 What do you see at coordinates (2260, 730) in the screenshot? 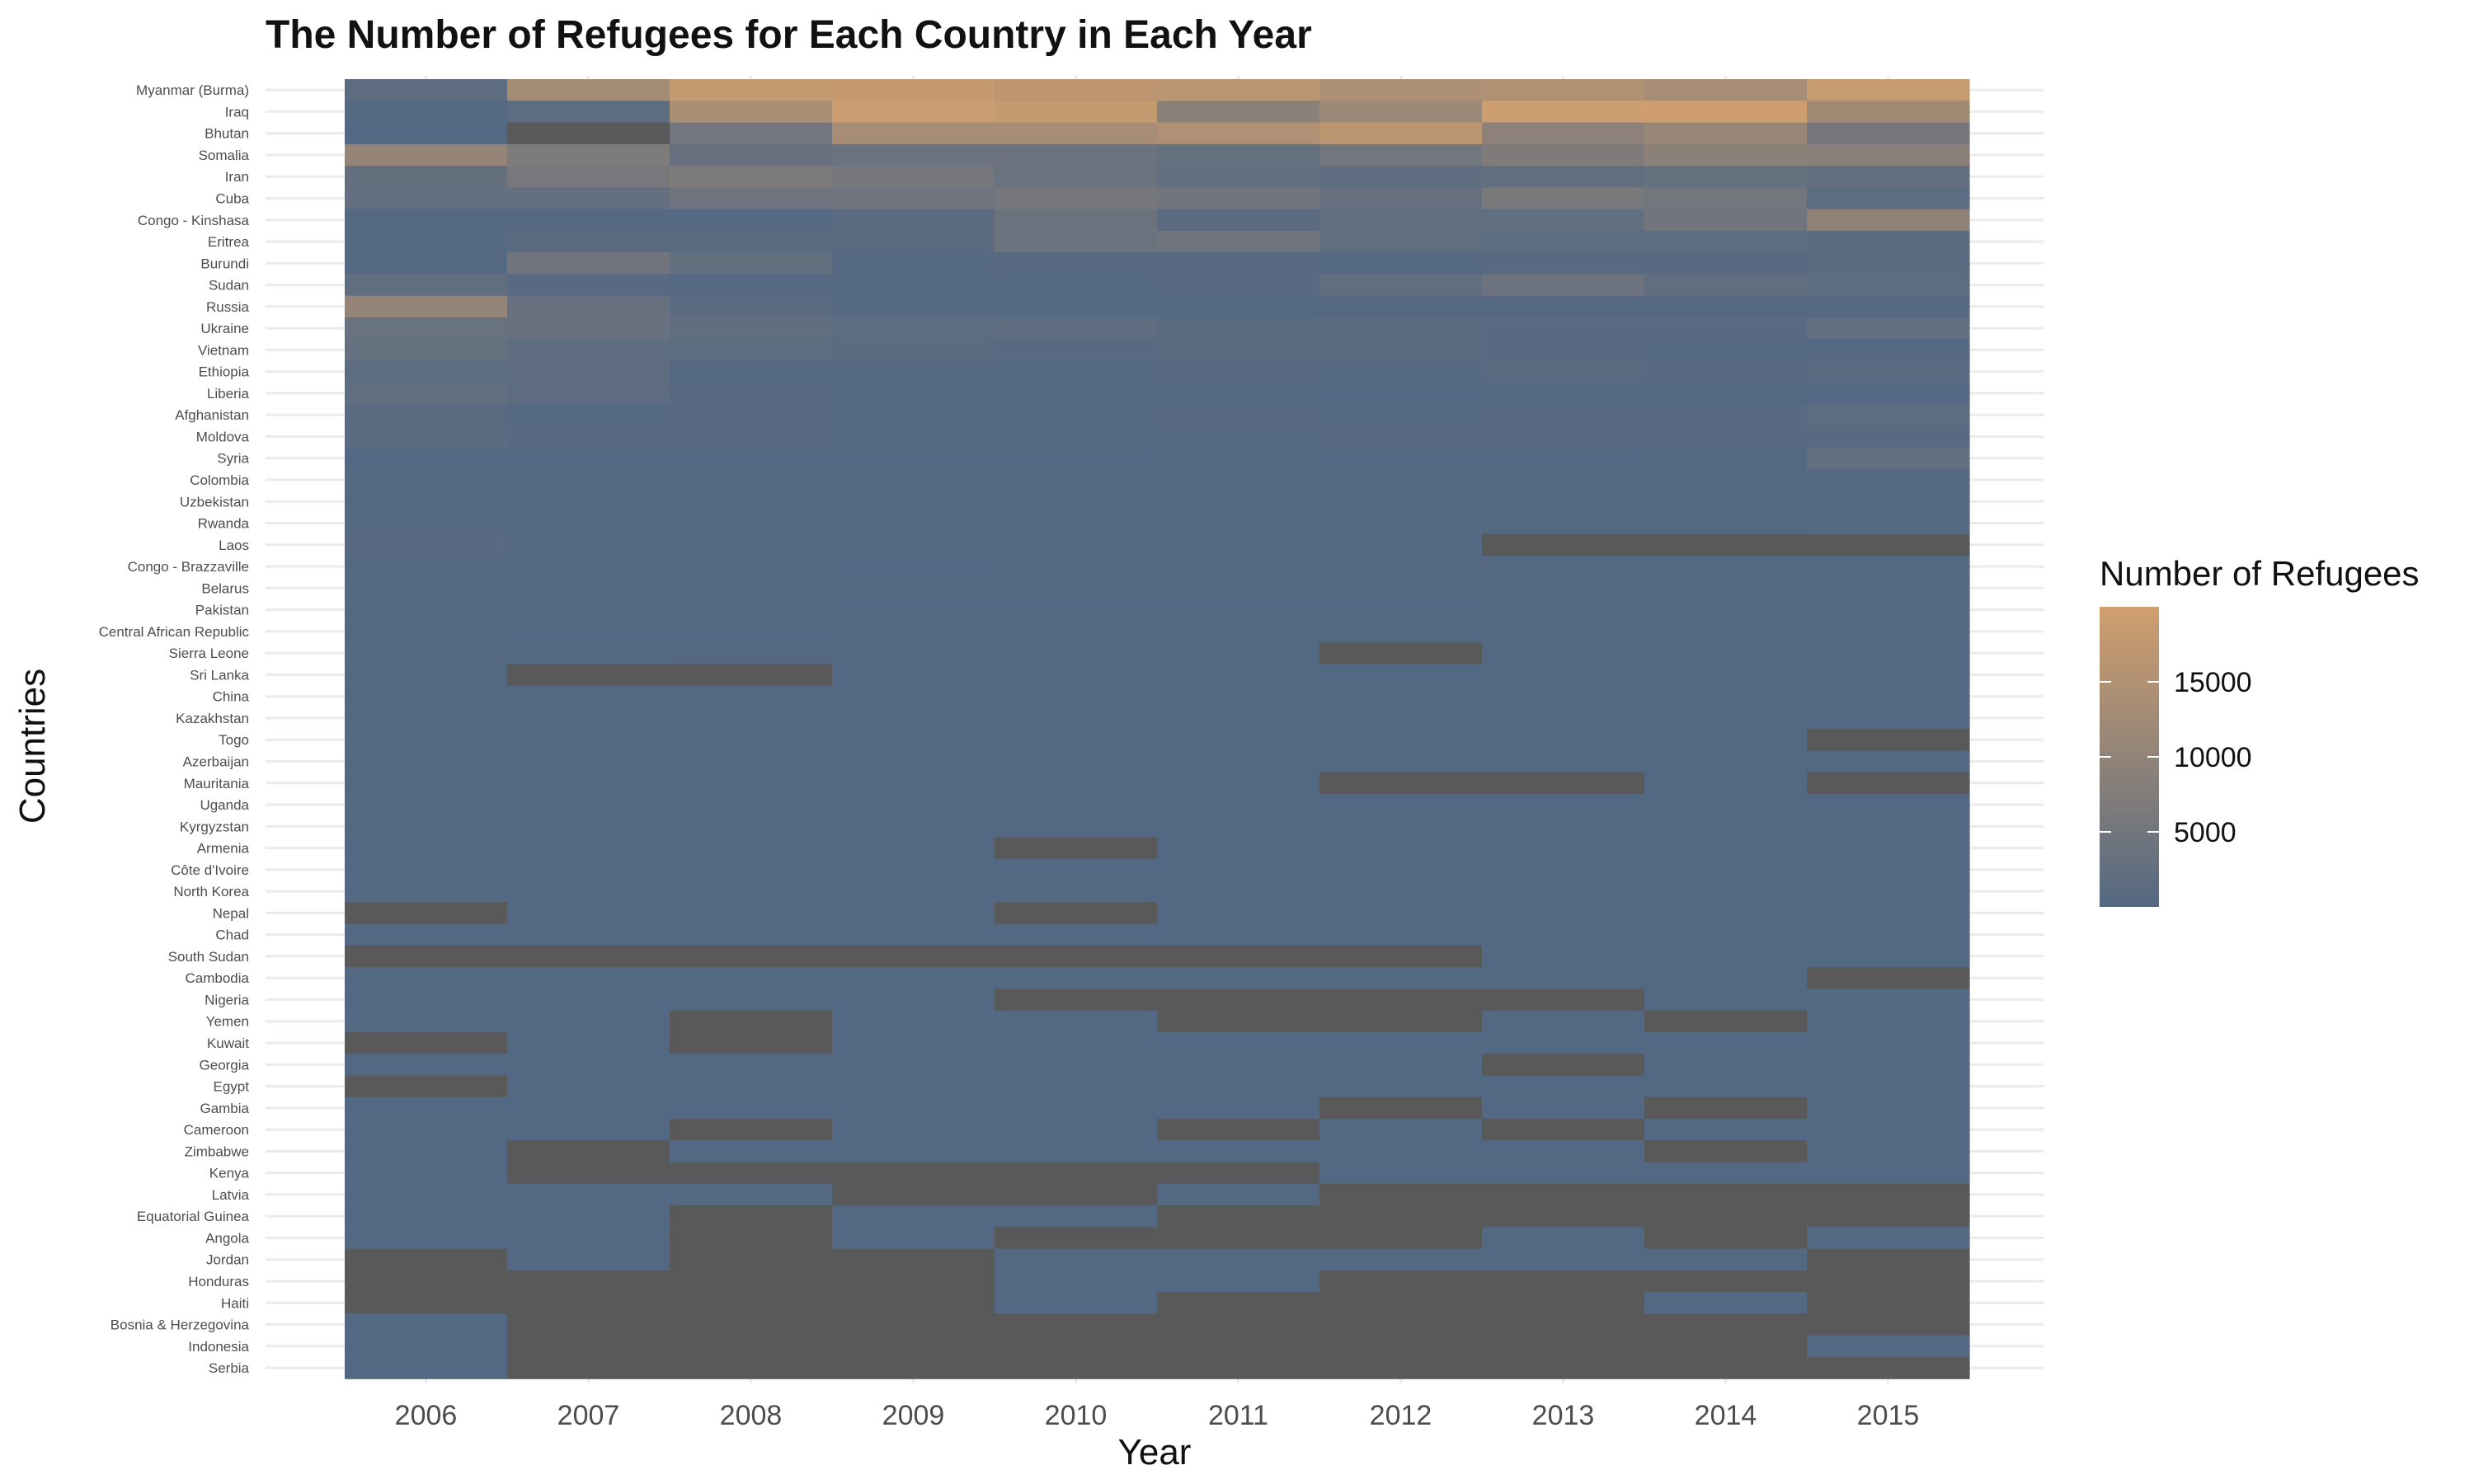
I see `color-legend: Number of Refugees 5000 10000 15000` at bounding box center [2260, 730].